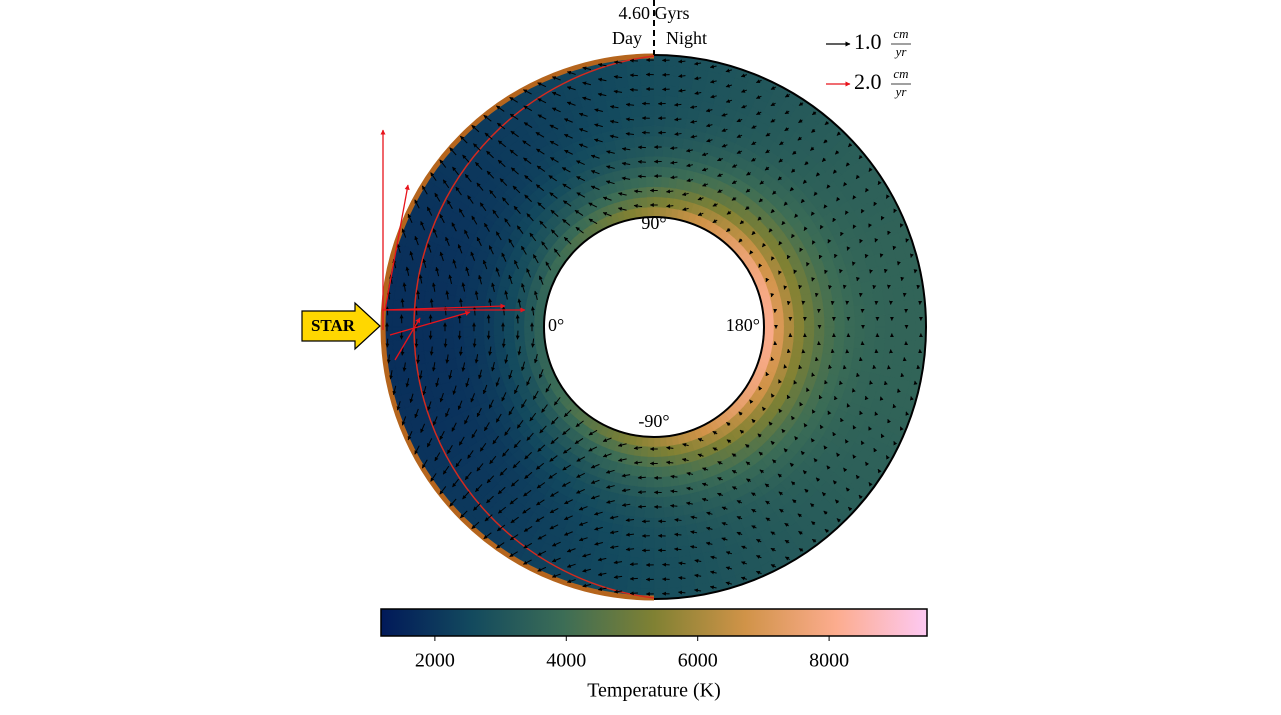 The image size is (1281, 715). Describe the element at coordinates (654, 655) in the screenshot. I see `colorbar: 2000 4000 6000 8000 Temperature (K)` at that location.